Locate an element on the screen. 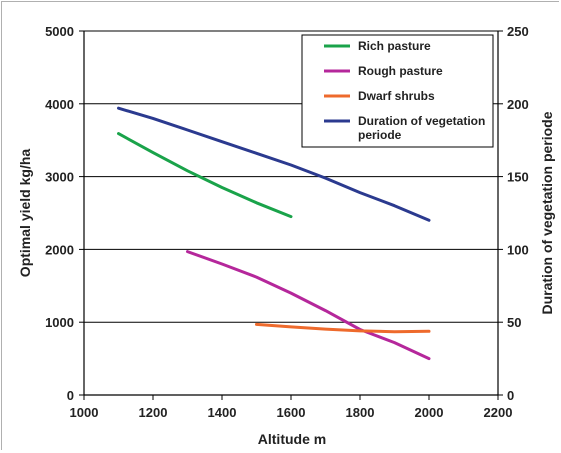 The image size is (561, 453). legend-label: Rough pasture is located at coordinates (400, 71).